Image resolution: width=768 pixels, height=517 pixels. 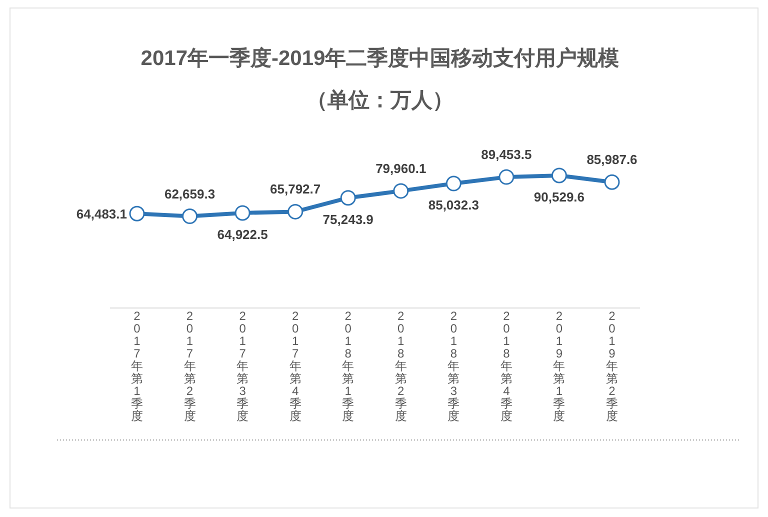 I want to click on data-label: 90,529.6, so click(x=559, y=196).